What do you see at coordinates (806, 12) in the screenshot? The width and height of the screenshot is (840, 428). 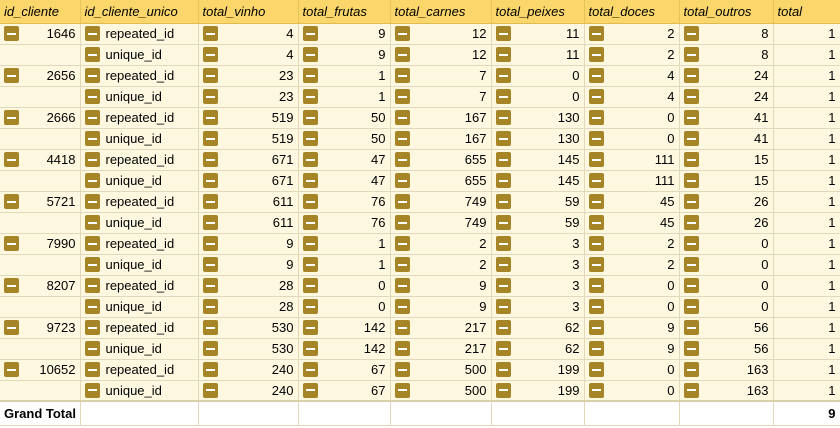 I see `column-header-total: total` at bounding box center [806, 12].